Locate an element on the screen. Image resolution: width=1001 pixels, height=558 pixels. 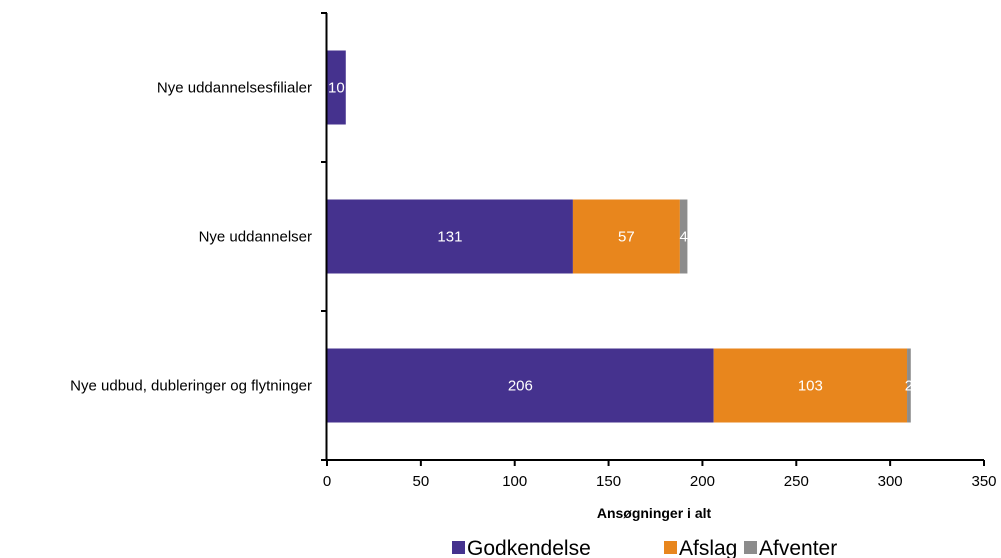
x-tick-label: 250 is located at coordinates (796, 481).